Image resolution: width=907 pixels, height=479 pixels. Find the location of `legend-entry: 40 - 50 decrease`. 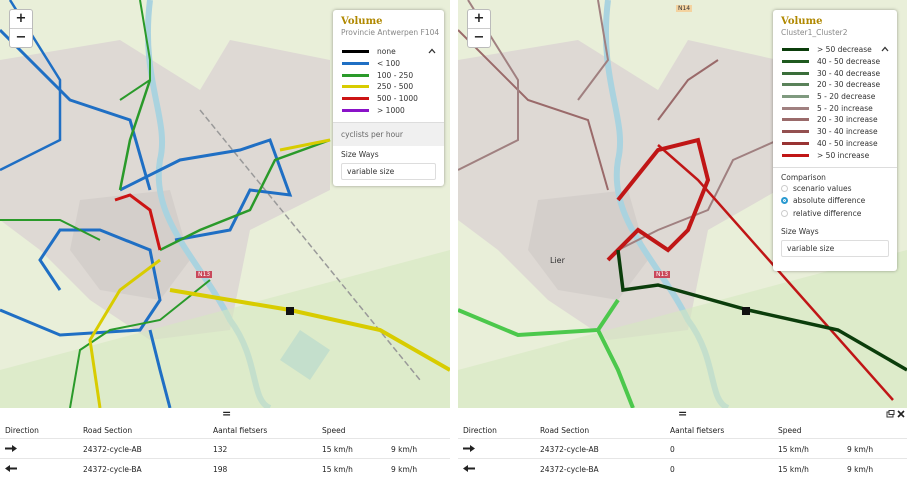

legend-entry: 40 - 50 decrease is located at coordinates (835, 62).